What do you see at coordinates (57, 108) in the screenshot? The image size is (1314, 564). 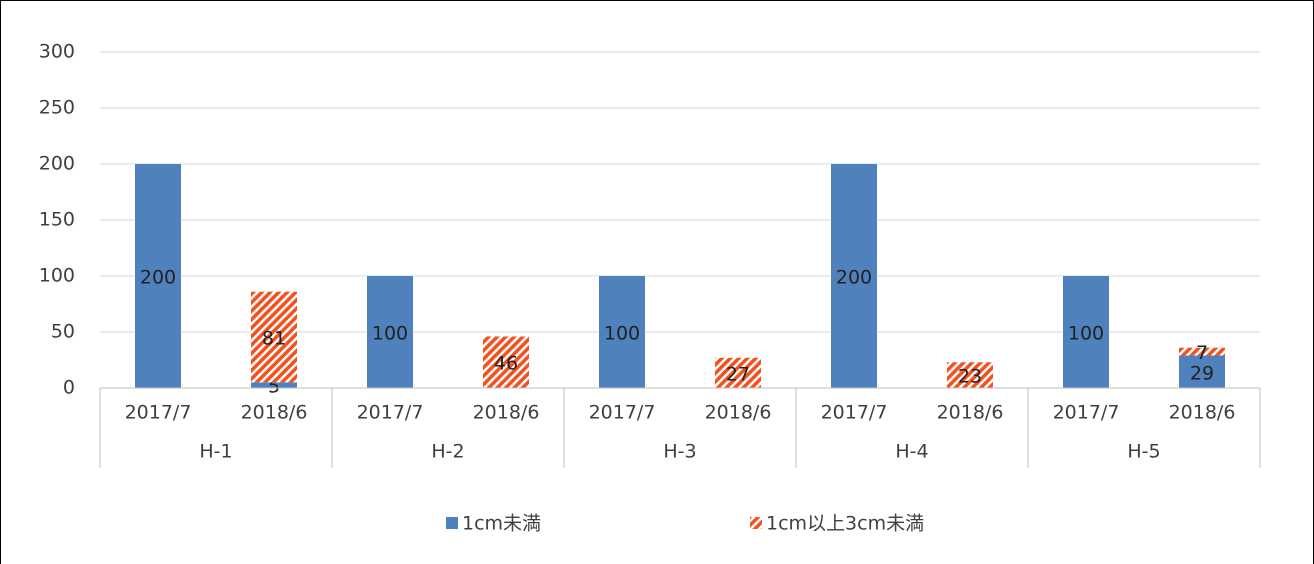 I see `y-tick-label: 250` at bounding box center [57, 108].